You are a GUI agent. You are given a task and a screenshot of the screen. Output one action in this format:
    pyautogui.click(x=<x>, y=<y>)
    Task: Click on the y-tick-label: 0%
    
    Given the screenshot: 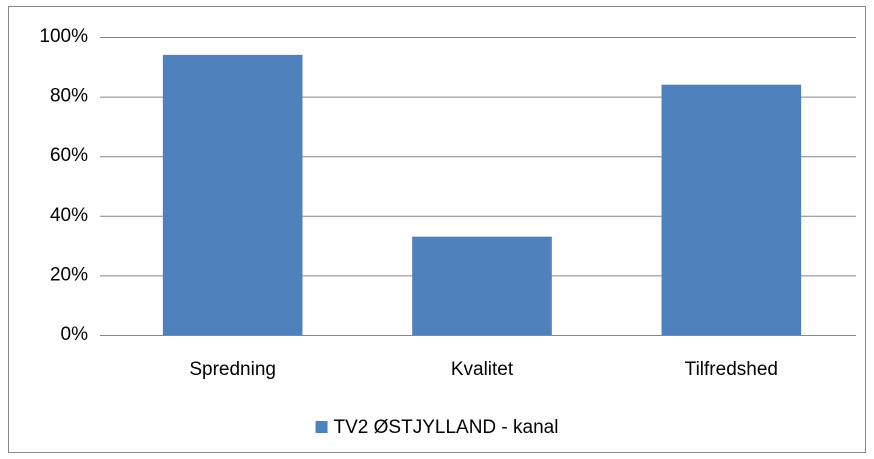 What is the action you would take?
    pyautogui.click(x=75, y=334)
    